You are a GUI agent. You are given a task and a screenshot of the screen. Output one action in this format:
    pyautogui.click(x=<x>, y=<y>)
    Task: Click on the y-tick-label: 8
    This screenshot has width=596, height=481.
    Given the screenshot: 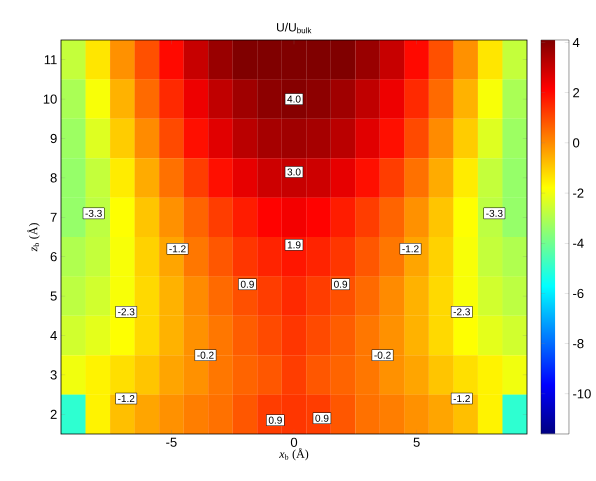 What is the action you would take?
    pyautogui.click(x=53, y=177)
    